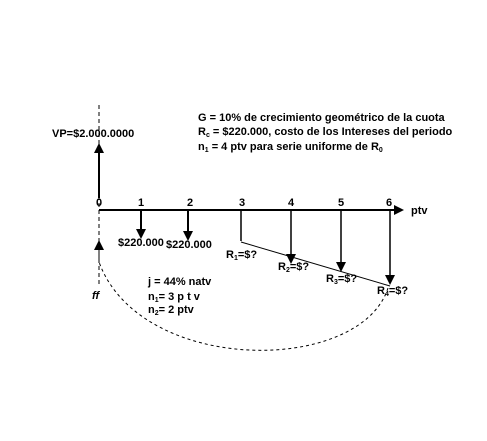 The image size is (487, 441). What do you see at coordinates (93, 134) in the screenshot?
I see `present-value-label: VP=$2.000.0000` at bounding box center [93, 134].